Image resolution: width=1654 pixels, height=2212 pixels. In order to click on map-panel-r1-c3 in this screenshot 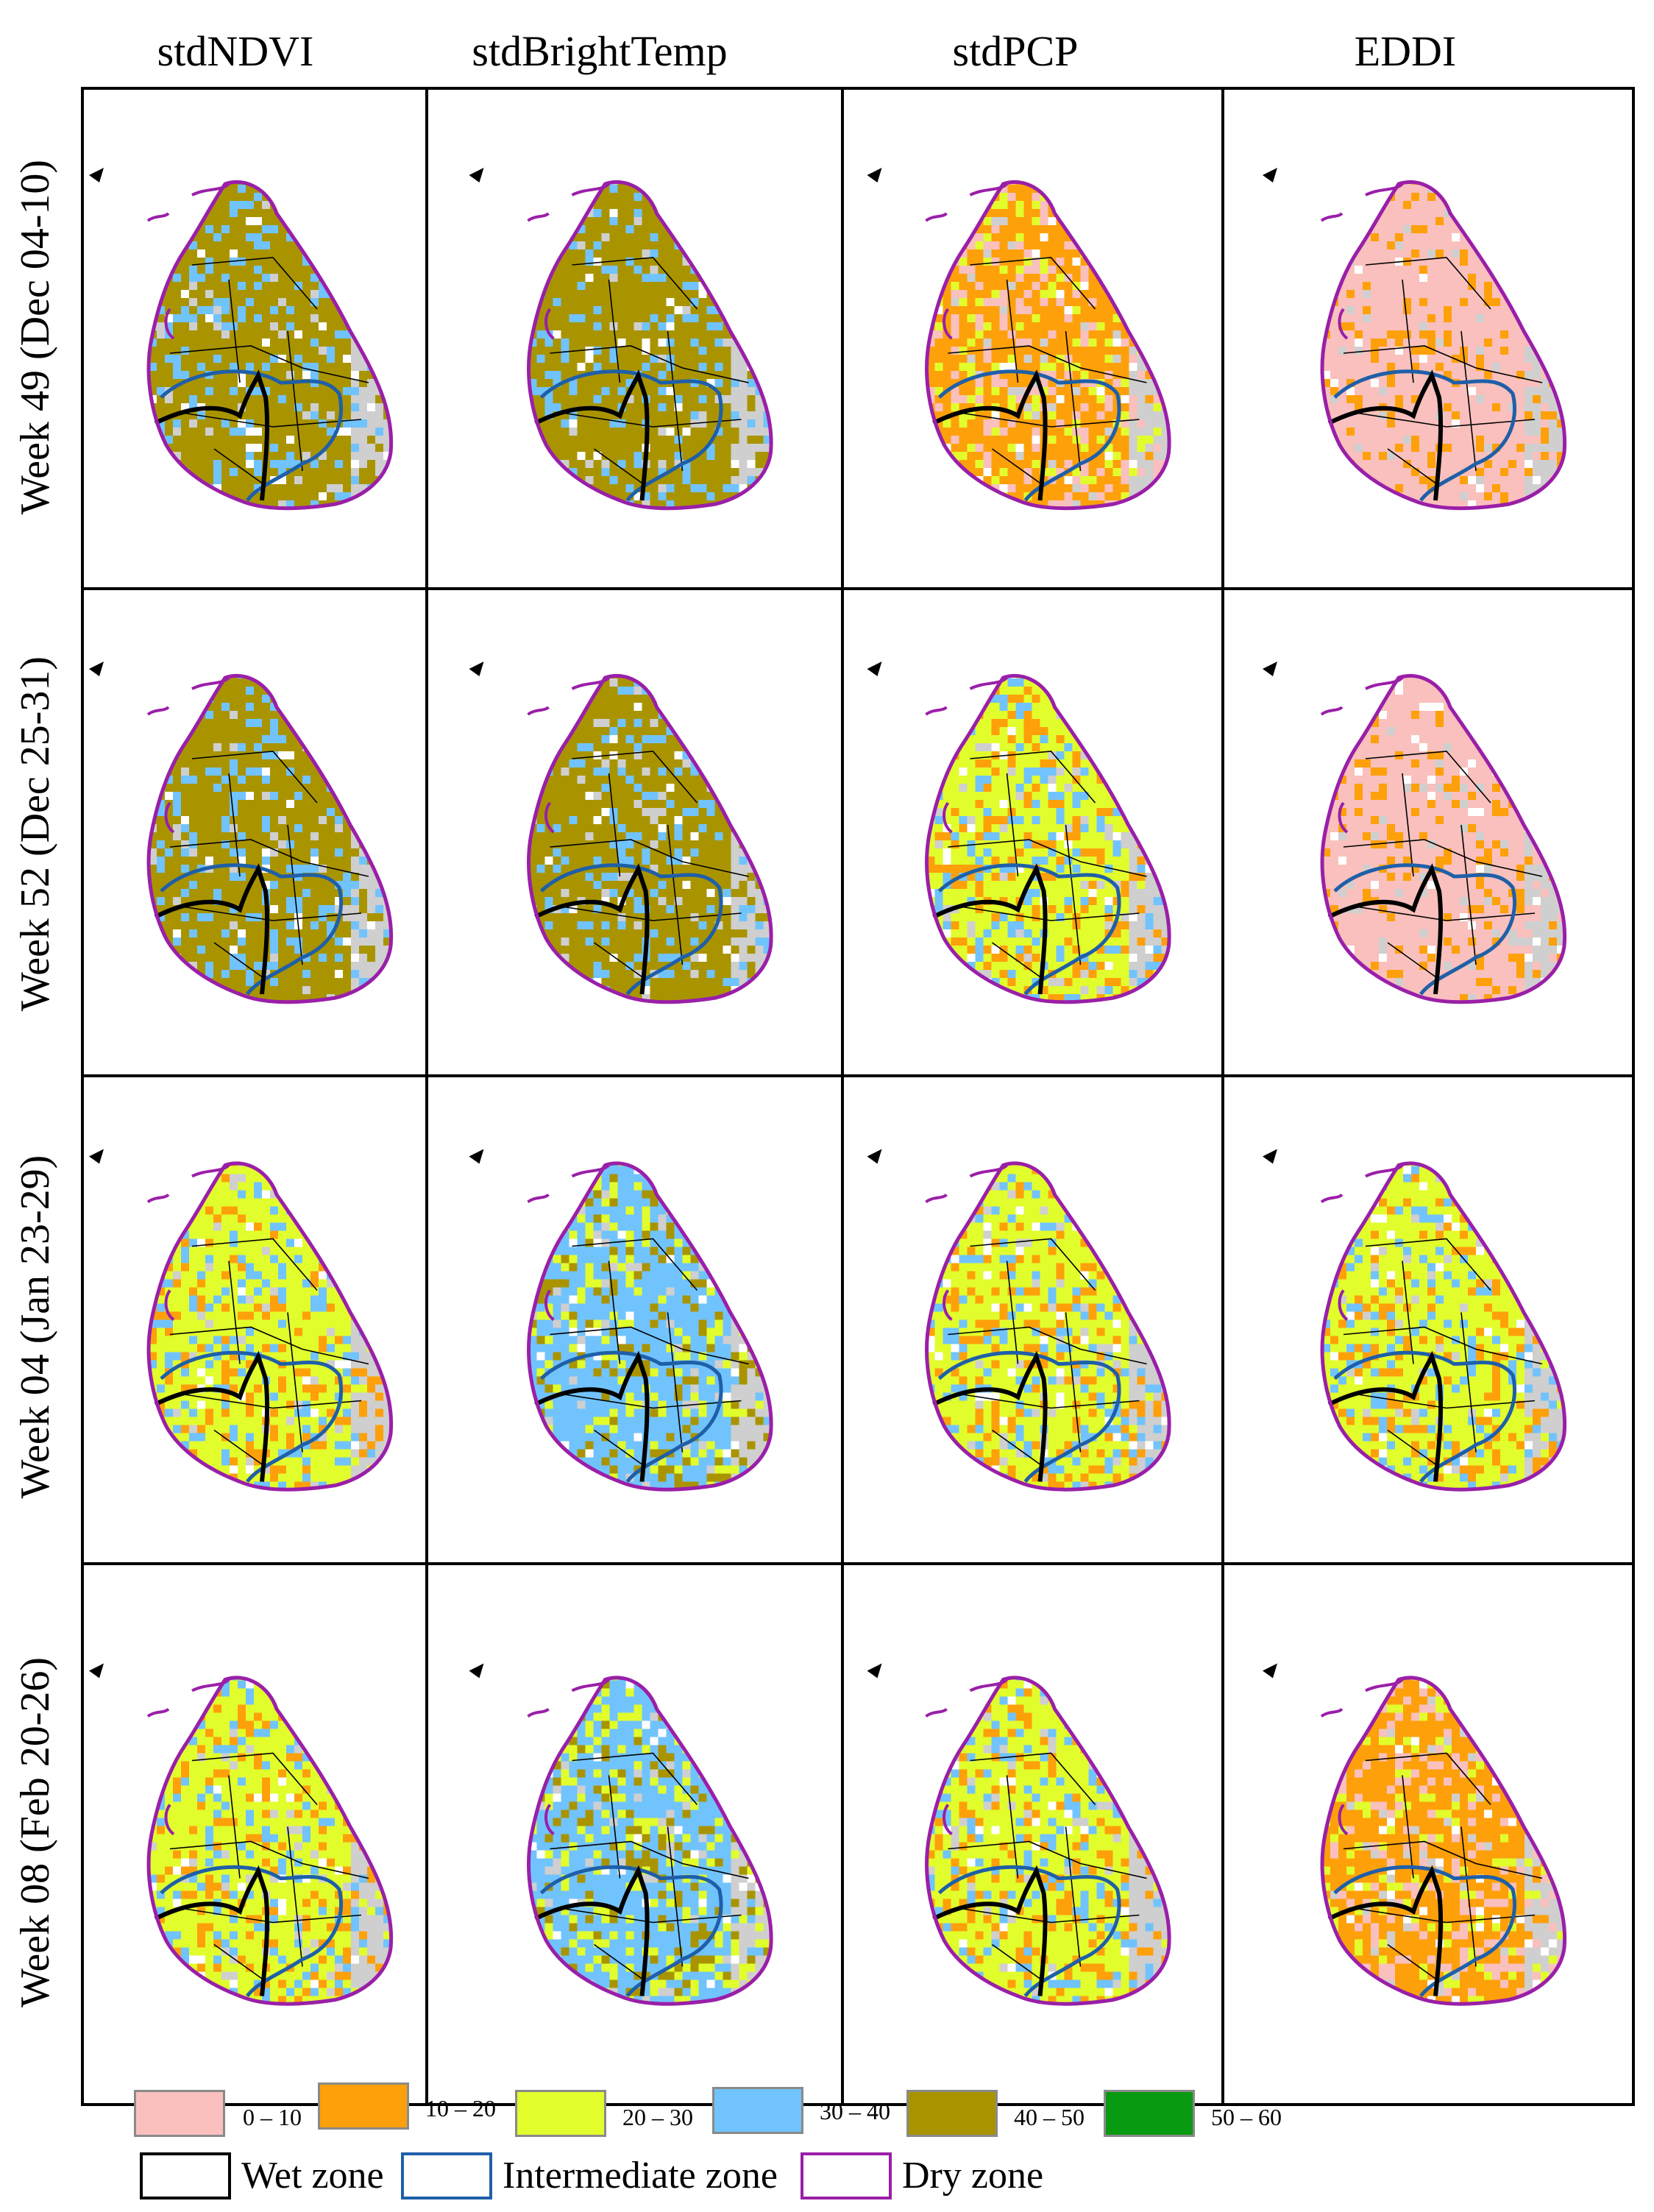, I will do `click(1019, 339)`.